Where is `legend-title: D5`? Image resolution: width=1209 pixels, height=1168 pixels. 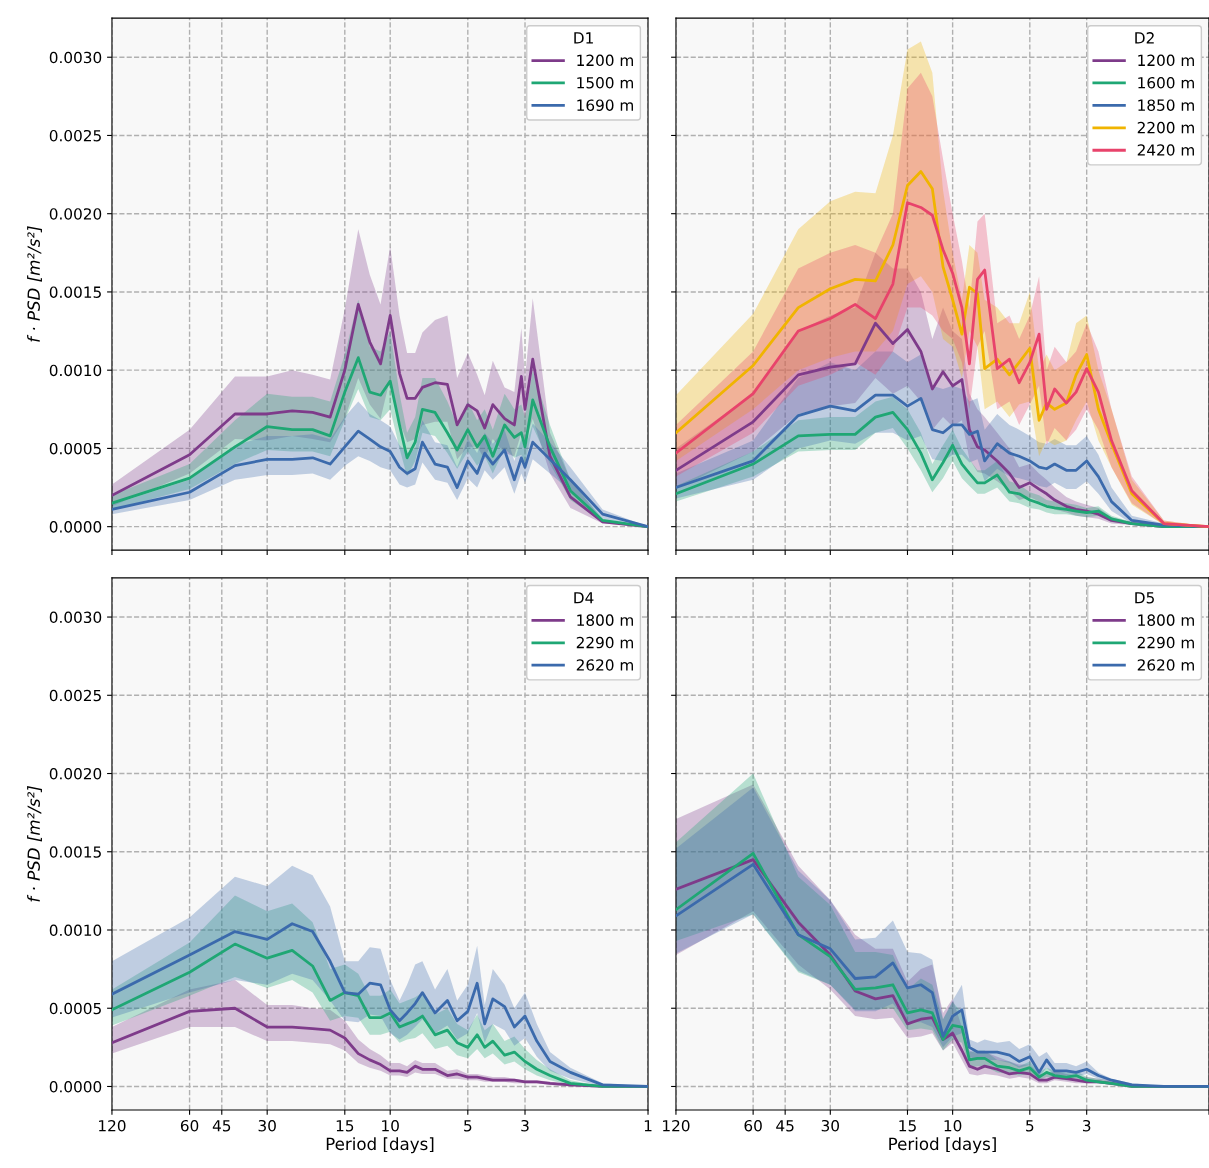 legend-title: D5 is located at coordinates (1144, 598).